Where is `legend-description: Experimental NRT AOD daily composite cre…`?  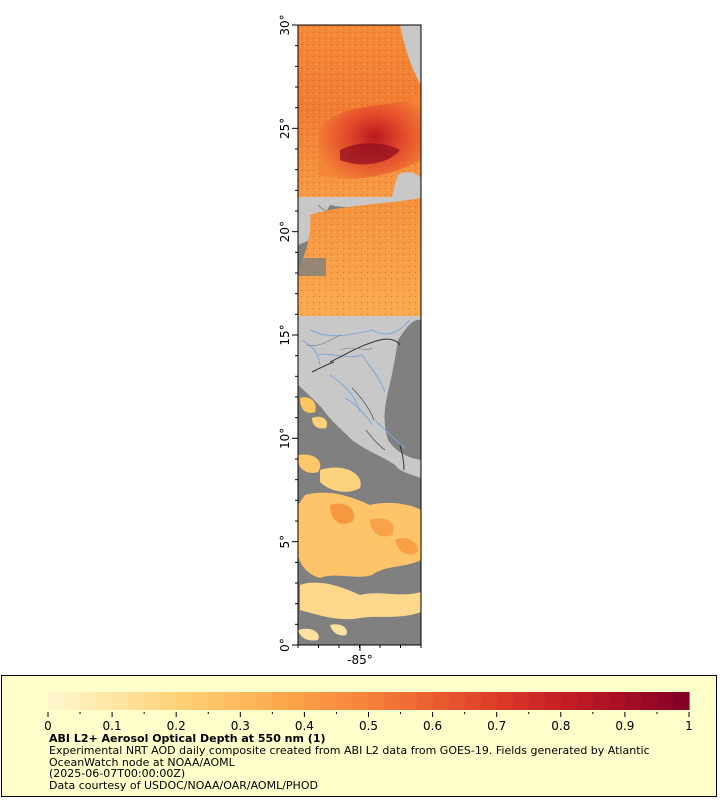 legend-description: Experimental NRT AOD daily composite cre… is located at coordinates (349, 756).